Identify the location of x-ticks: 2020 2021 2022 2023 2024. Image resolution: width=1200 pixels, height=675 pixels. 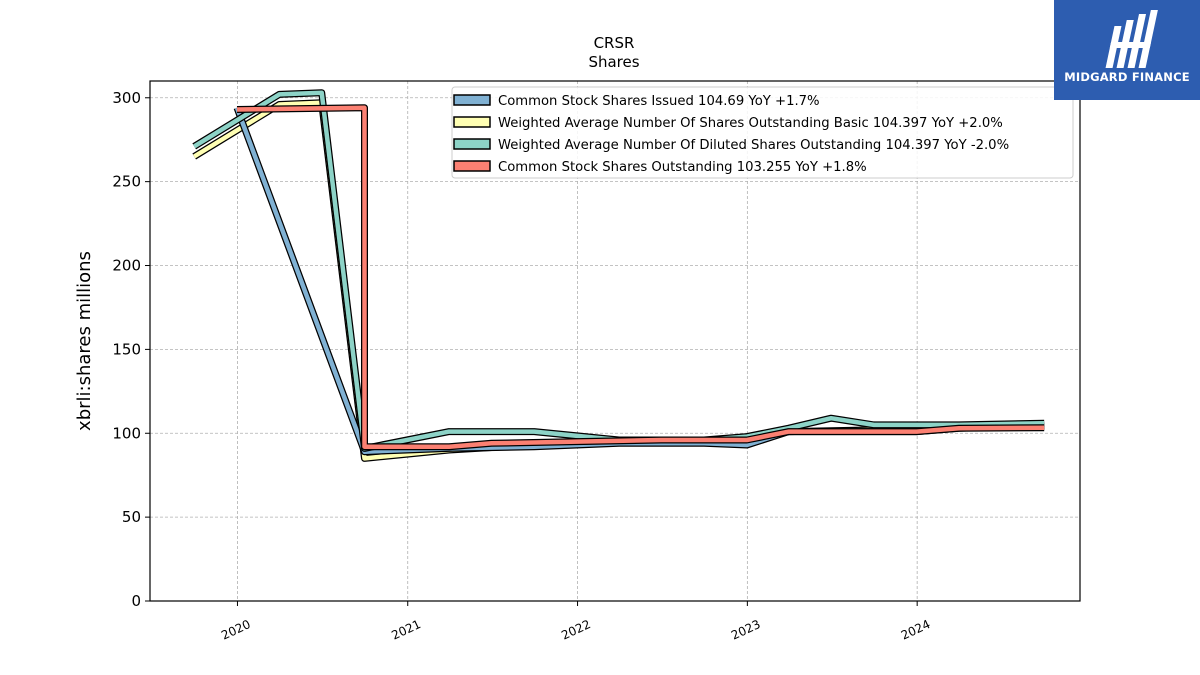
(575, 622).